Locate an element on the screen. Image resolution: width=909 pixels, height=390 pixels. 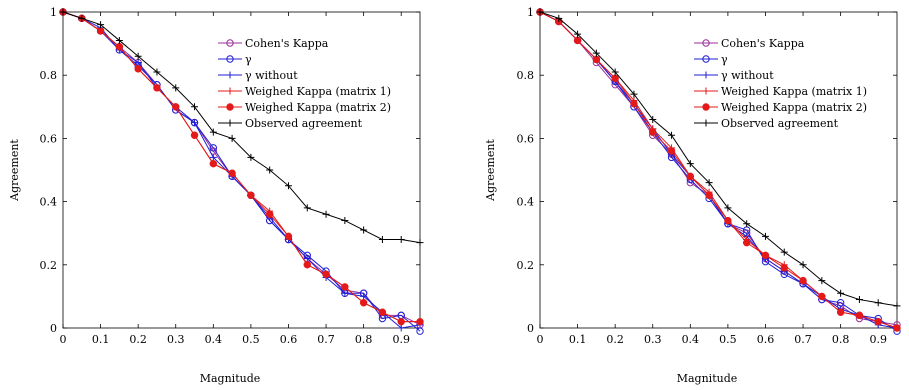
y-tick-label: 0.2 is located at coordinates (526, 265).